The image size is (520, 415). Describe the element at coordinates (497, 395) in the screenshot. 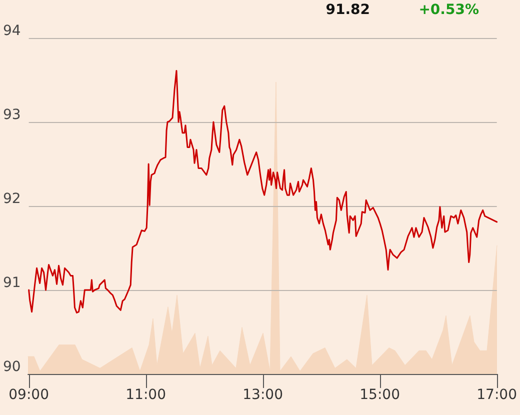

I see `x-tick-label: 17:00` at that location.